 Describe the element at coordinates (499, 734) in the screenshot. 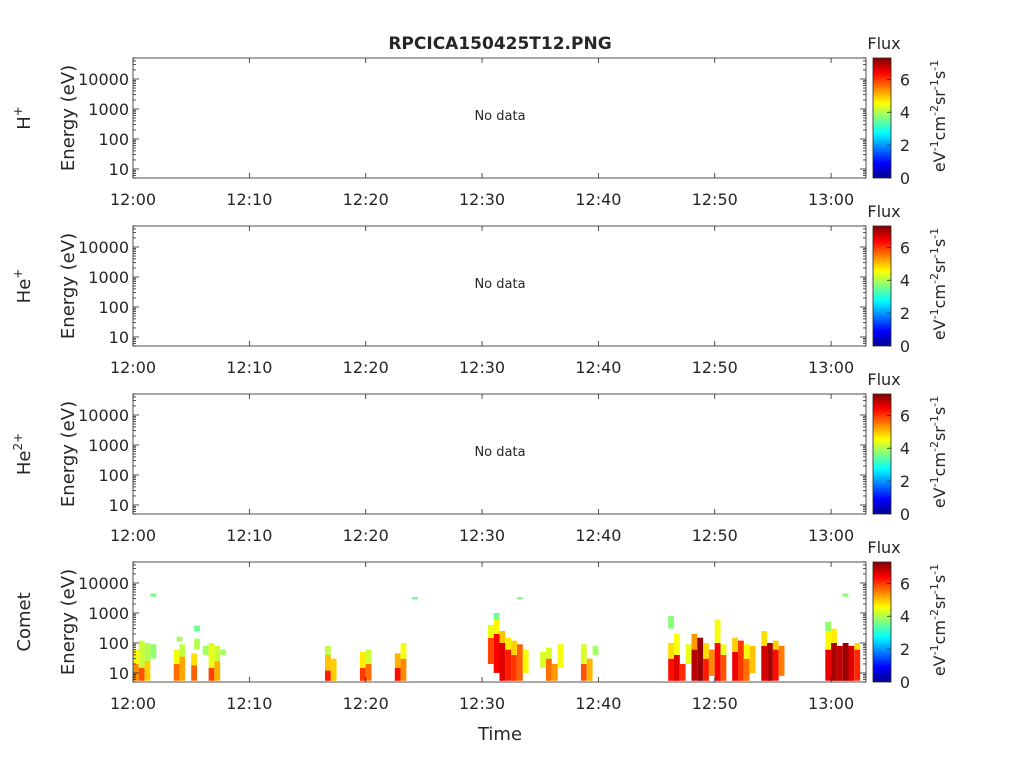

I see `x-axis-label: Time` at that location.